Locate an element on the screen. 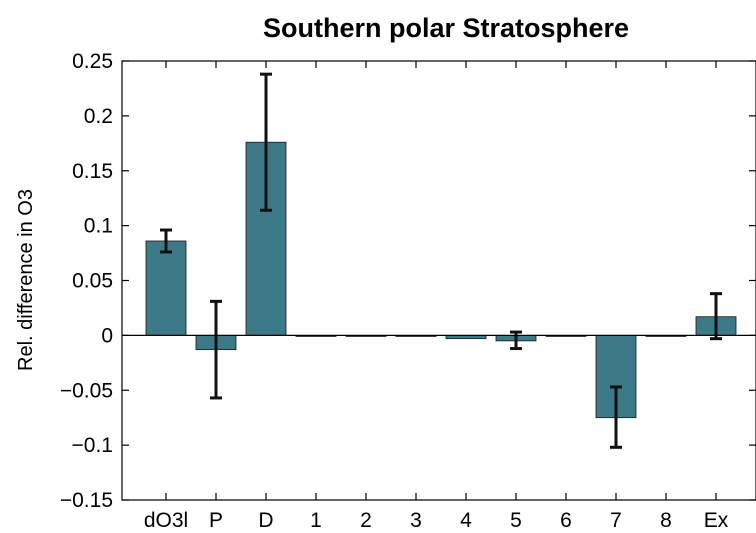  y-tick-label: 0.1 is located at coordinates (98, 226).